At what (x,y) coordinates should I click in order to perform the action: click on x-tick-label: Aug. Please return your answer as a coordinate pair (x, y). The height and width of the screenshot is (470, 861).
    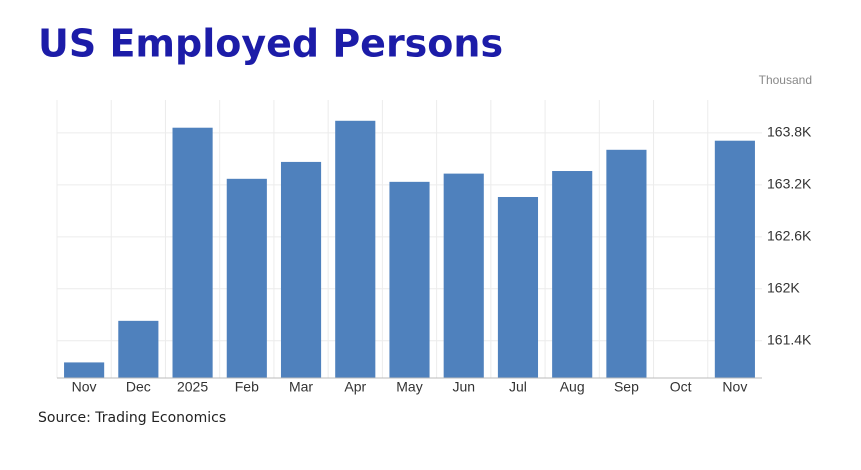
    Looking at the image, I should click on (572, 387).